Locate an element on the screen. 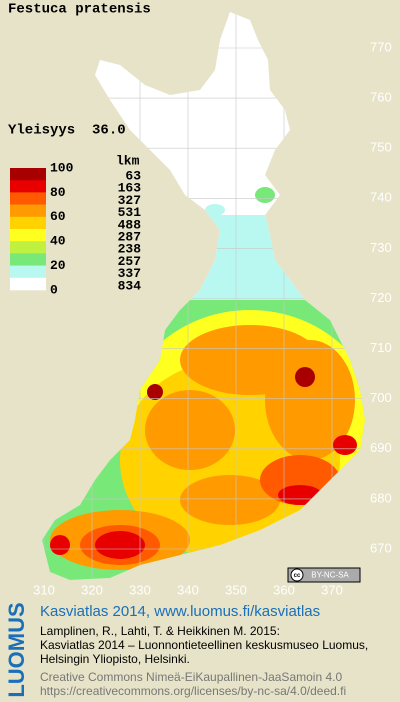 The width and height of the screenshot is (400, 702). legend-scale-label: 80 is located at coordinates (58, 192).